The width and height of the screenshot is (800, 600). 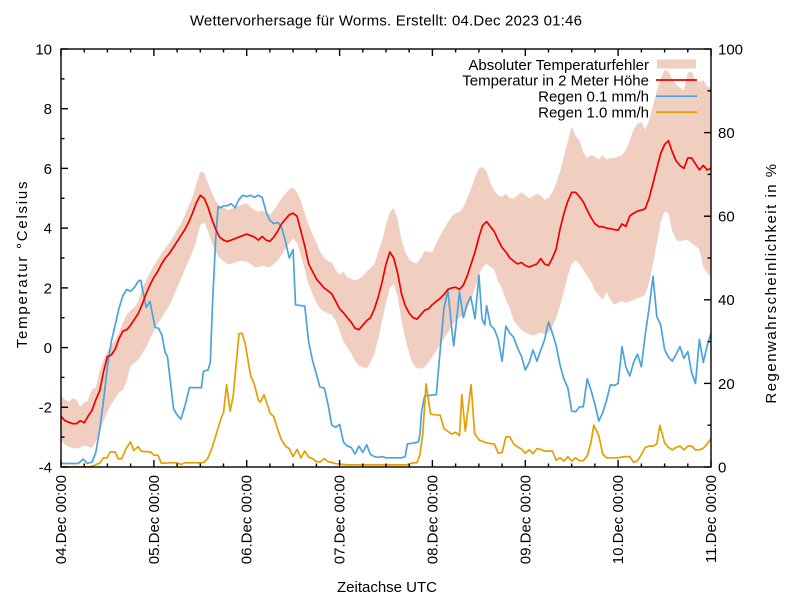 What do you see at coordinates (432, 519) in the screenshot?
I see `svg-text: 08.Dec 00:00` at bounding box center [432, 519].